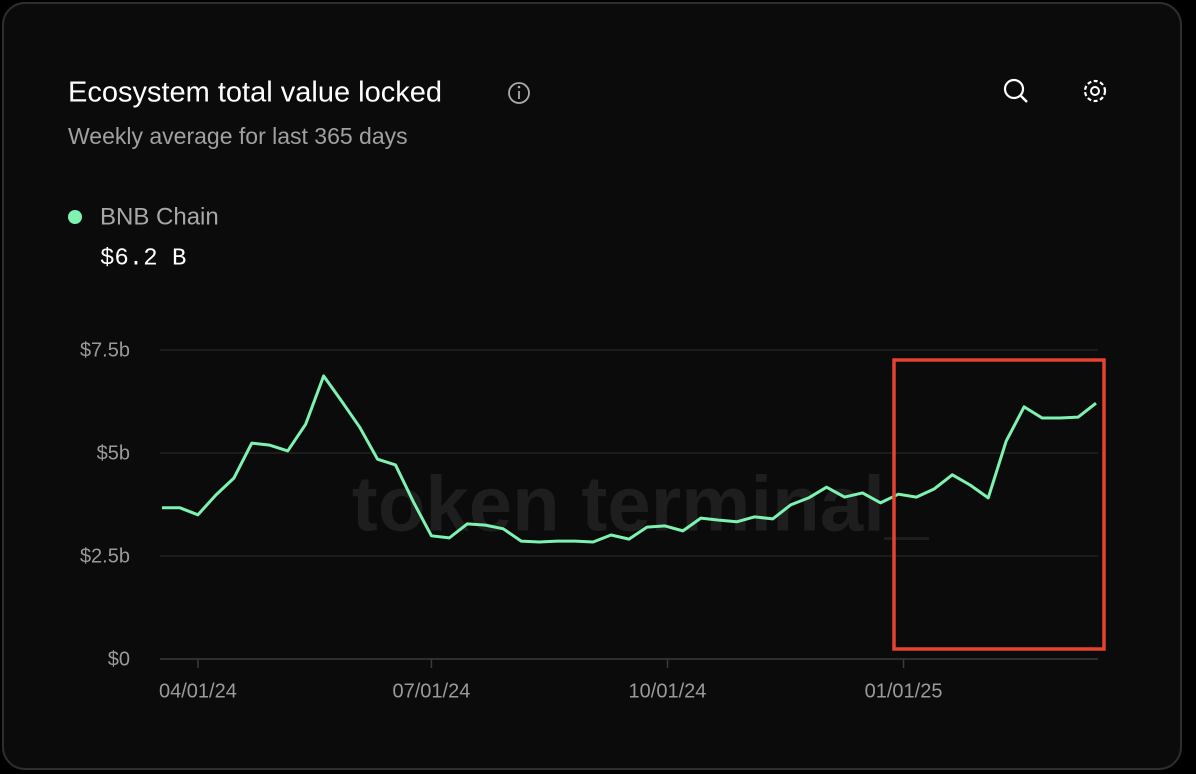  Describe the element at coordinates (198, 691) in the screenshot. I see `x-tick-label: 04/01/24` at that location.